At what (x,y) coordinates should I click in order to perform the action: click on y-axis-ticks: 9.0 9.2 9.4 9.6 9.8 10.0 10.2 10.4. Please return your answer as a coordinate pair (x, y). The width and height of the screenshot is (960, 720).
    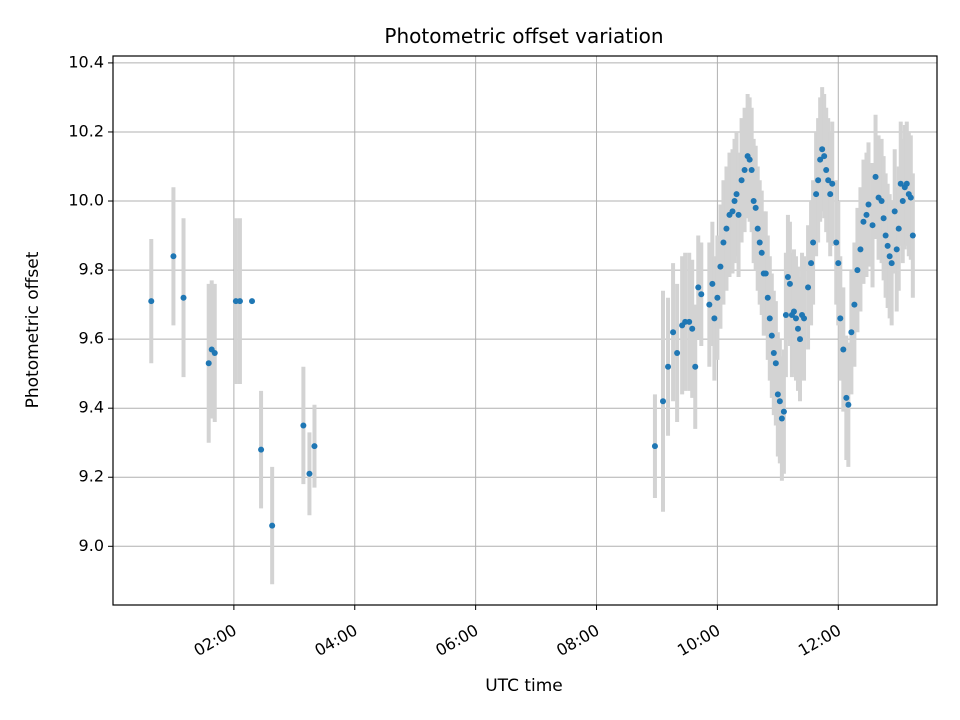
    Looking at the image, I should click on (90, 303).